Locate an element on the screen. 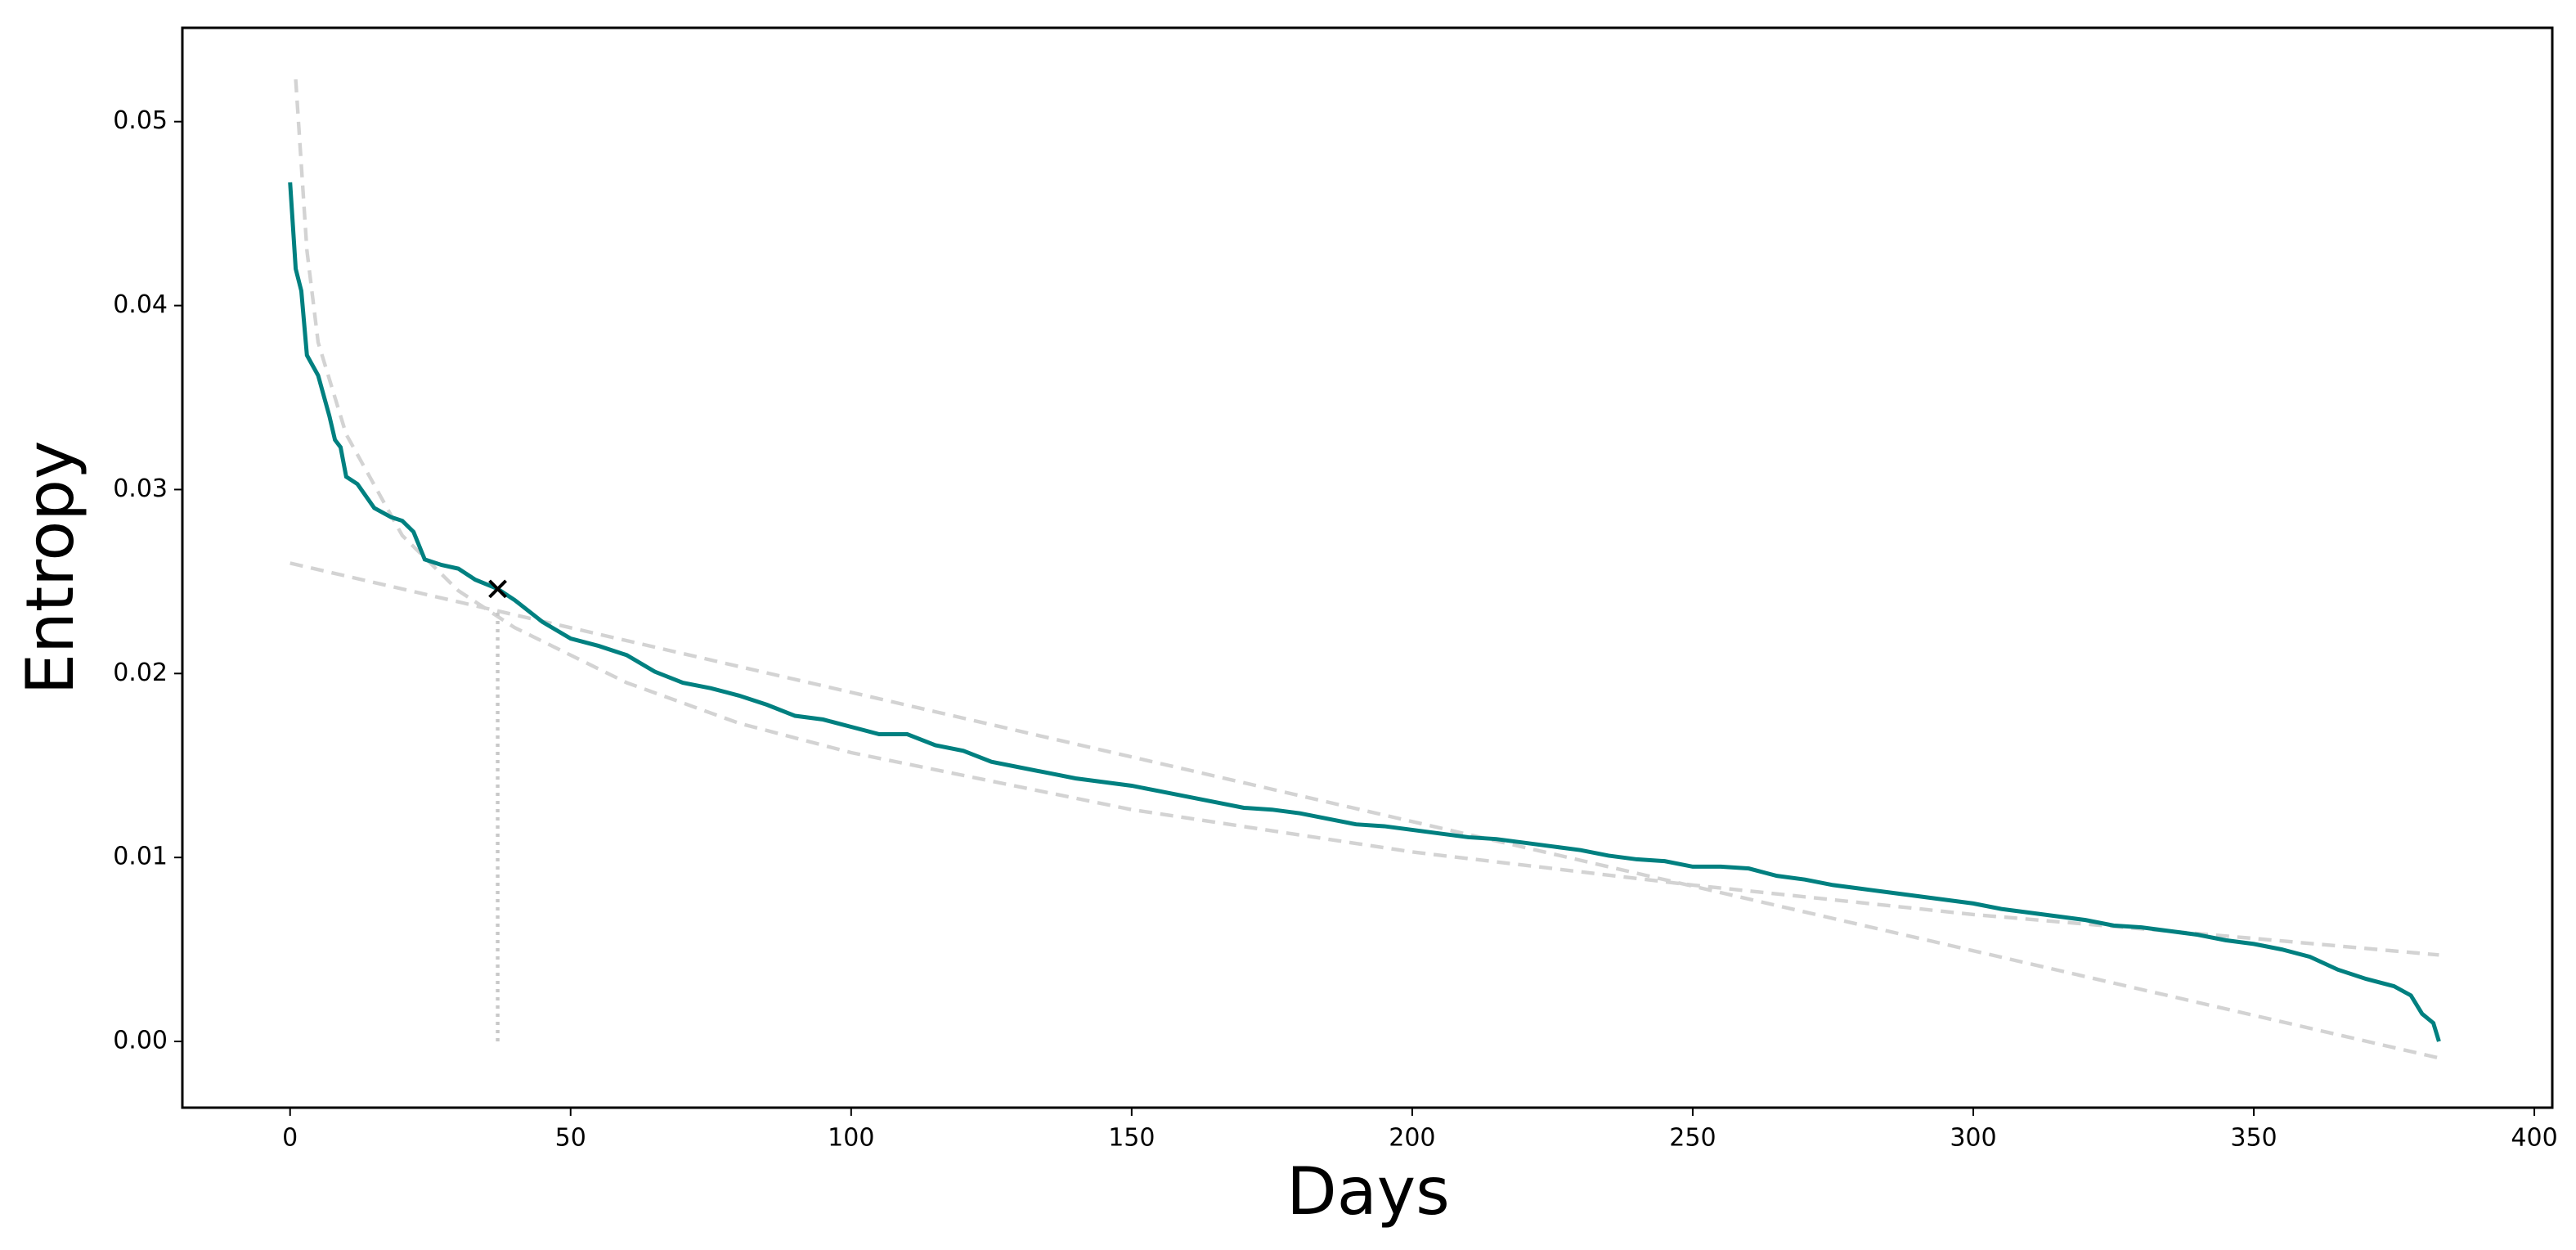  x-tick-label: 300 is located at coordinates (1973, 1138).